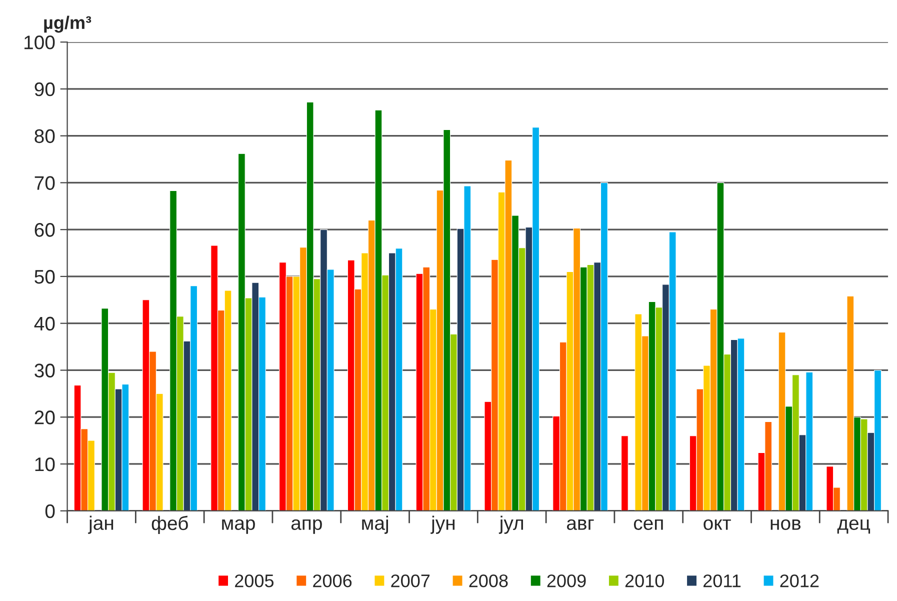  Describe the element at coordinates (101, 525) in the screenshot. I see `x-tick-label: јан` at that location.